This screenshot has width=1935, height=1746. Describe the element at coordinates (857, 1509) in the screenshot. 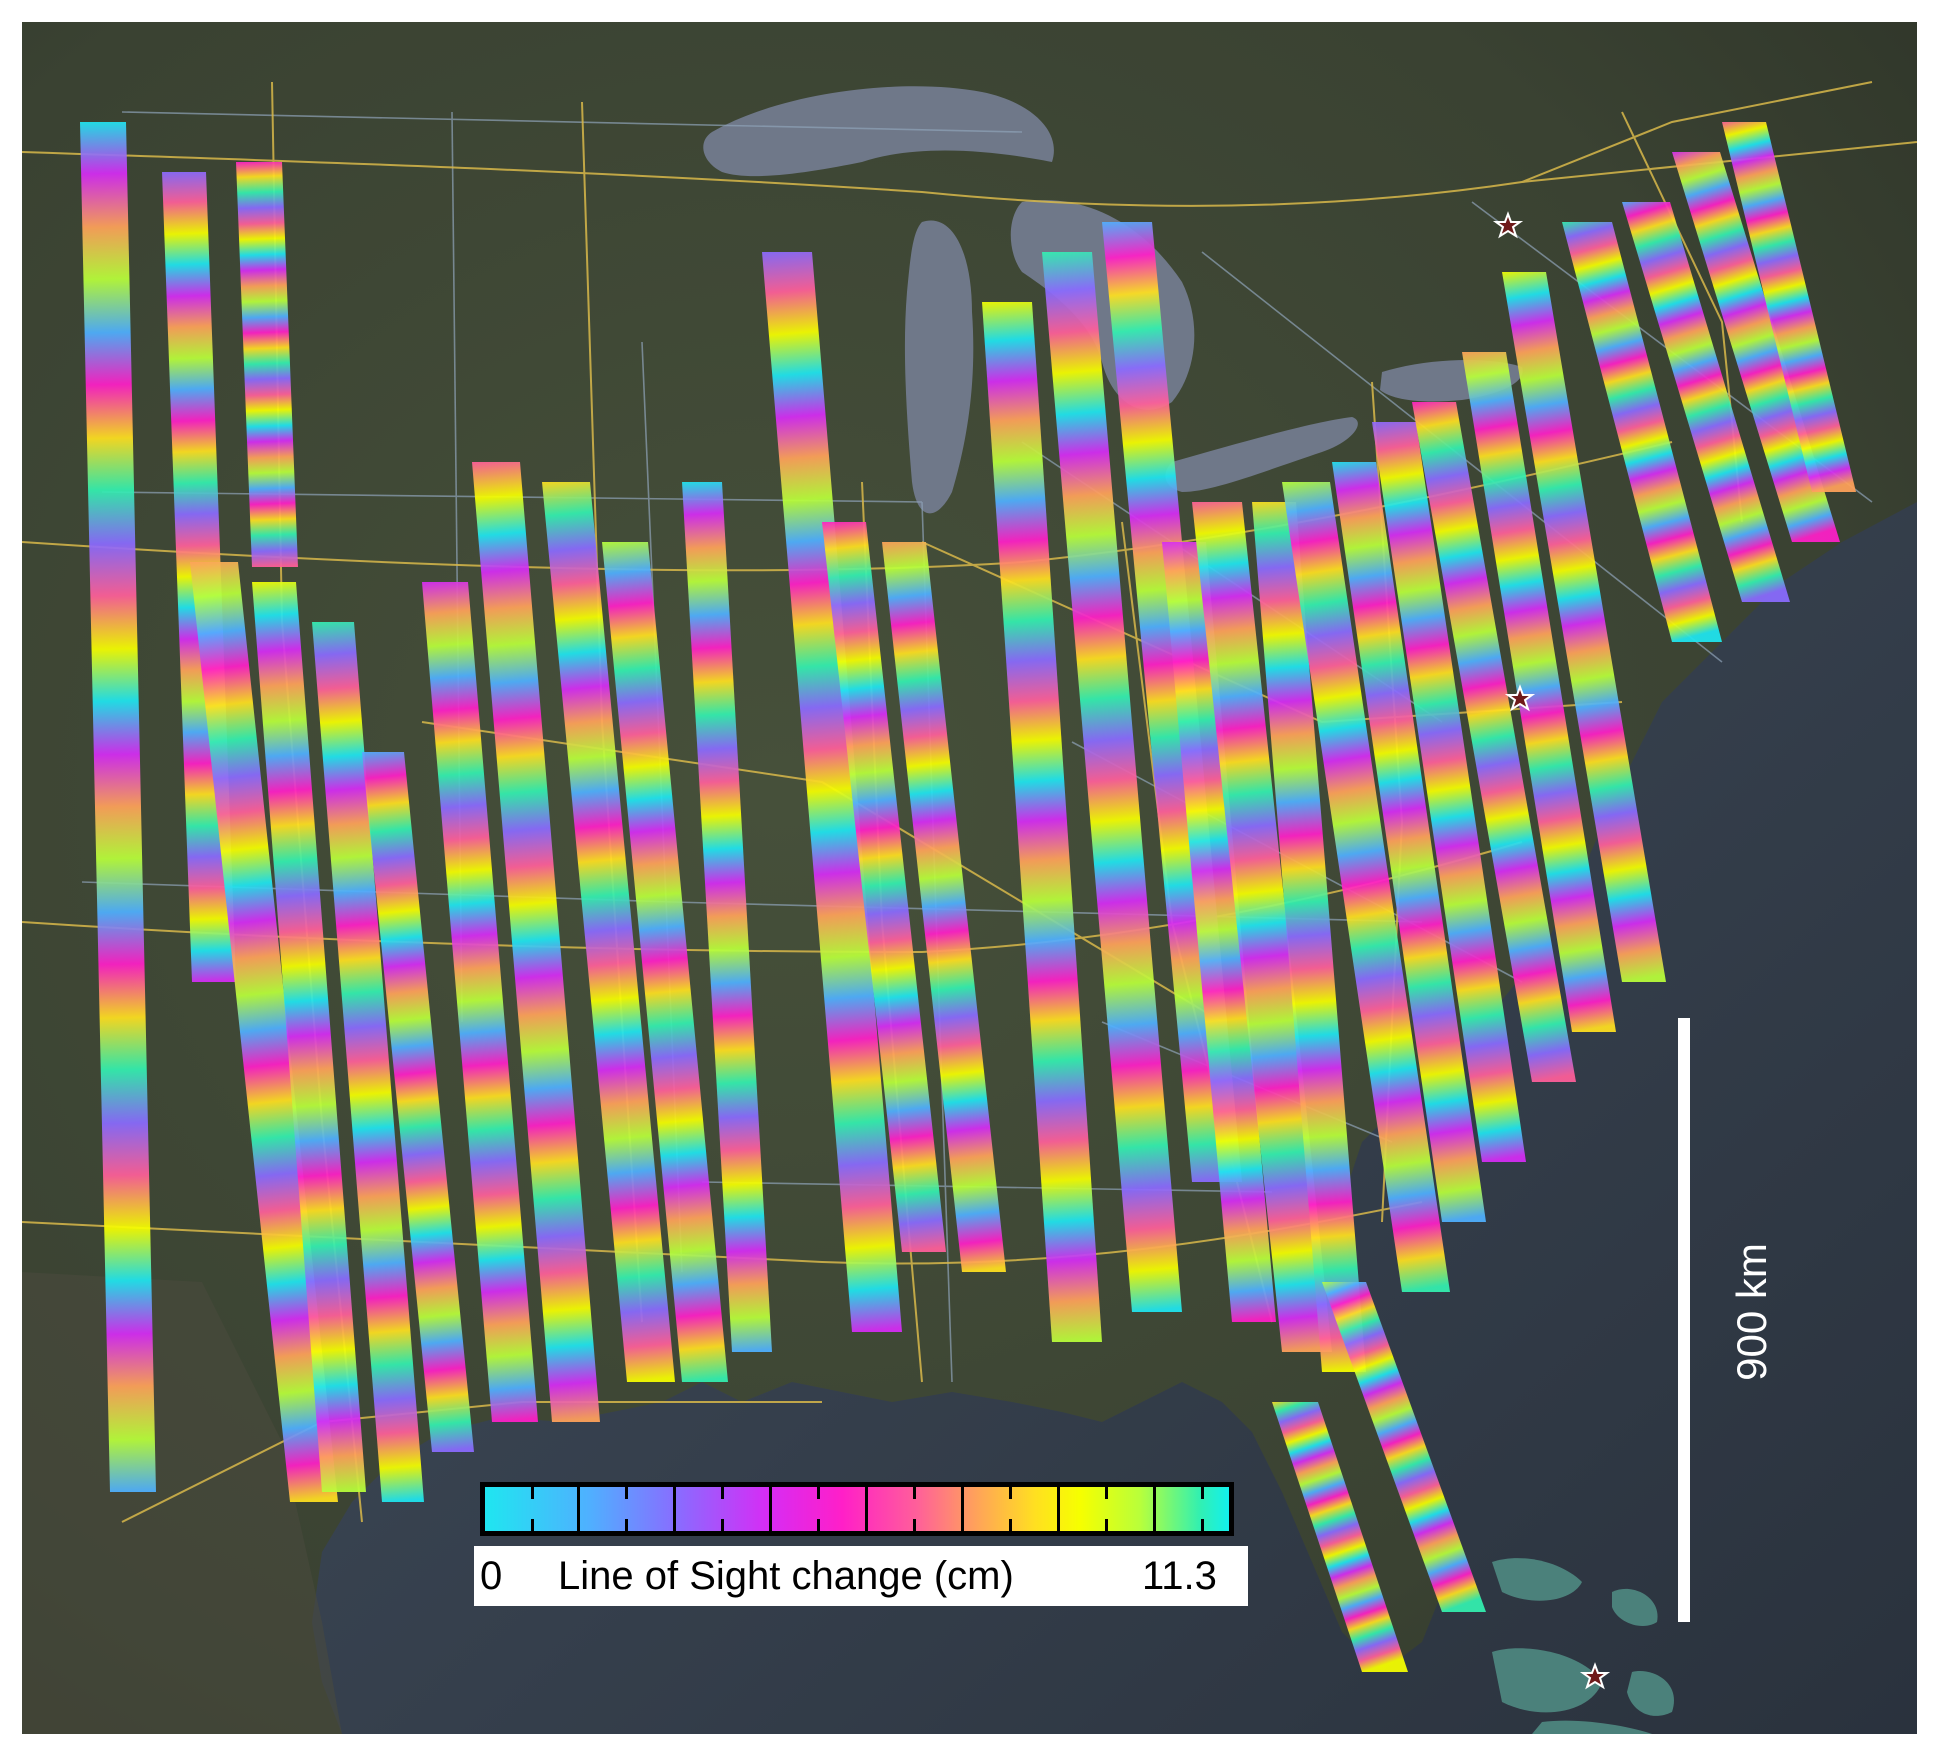

I see `colorbar` at that location.